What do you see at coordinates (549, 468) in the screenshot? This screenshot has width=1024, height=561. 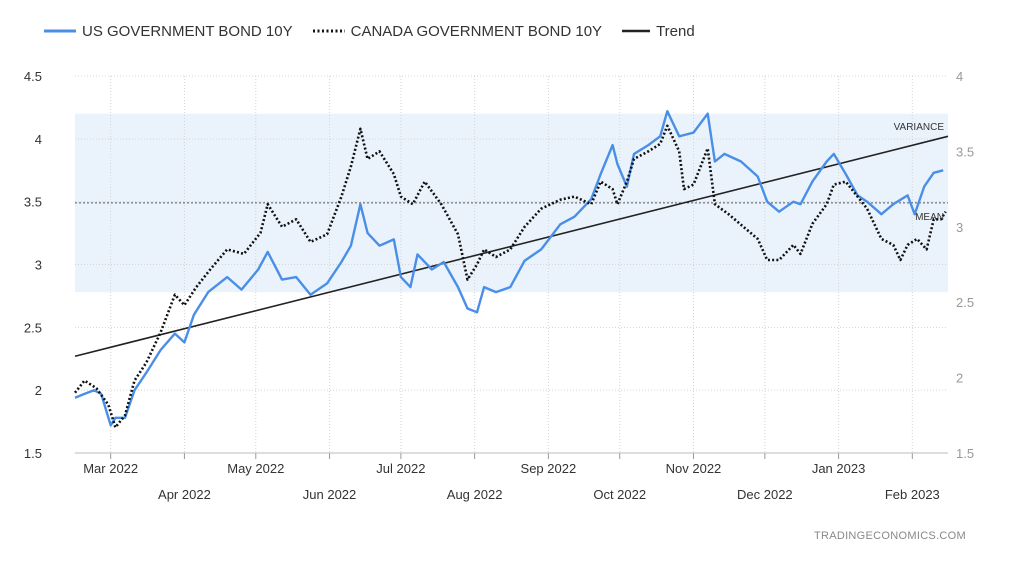 I see `x-tick-label: Sep 2022` at bounding box center [549, 468].